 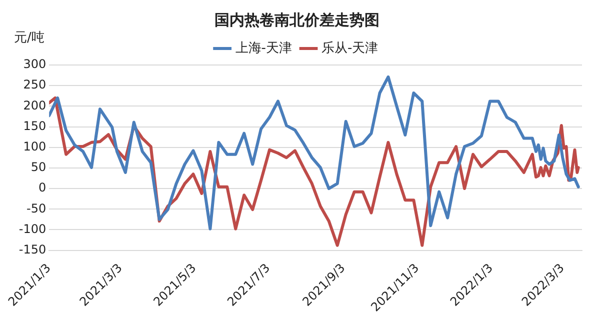 What do you see at coordinates (29, 38) in the screenshot?
I see `y-axis-title: 元/吨` at bounding box center [29, 38].